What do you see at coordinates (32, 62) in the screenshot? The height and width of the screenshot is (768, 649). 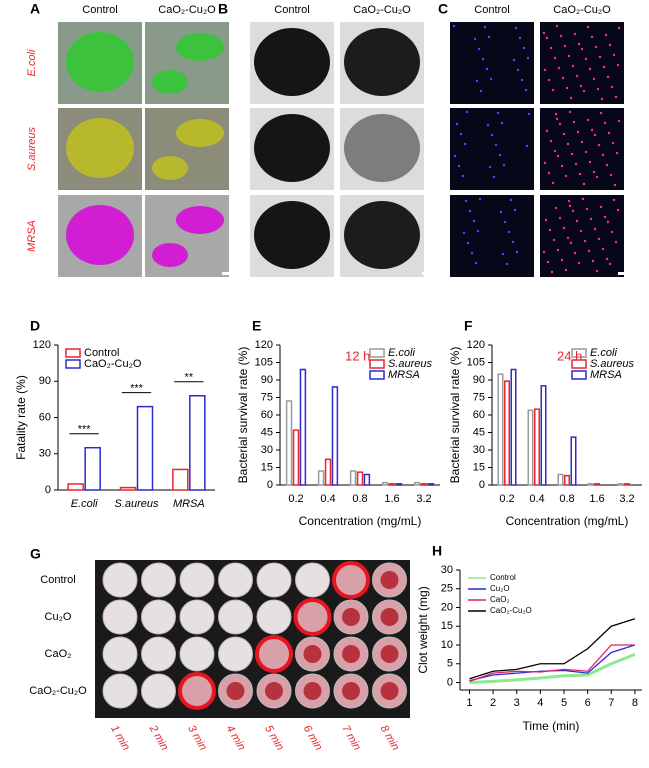 I see `row-label: E.coli` at bounding box center [32, 62].